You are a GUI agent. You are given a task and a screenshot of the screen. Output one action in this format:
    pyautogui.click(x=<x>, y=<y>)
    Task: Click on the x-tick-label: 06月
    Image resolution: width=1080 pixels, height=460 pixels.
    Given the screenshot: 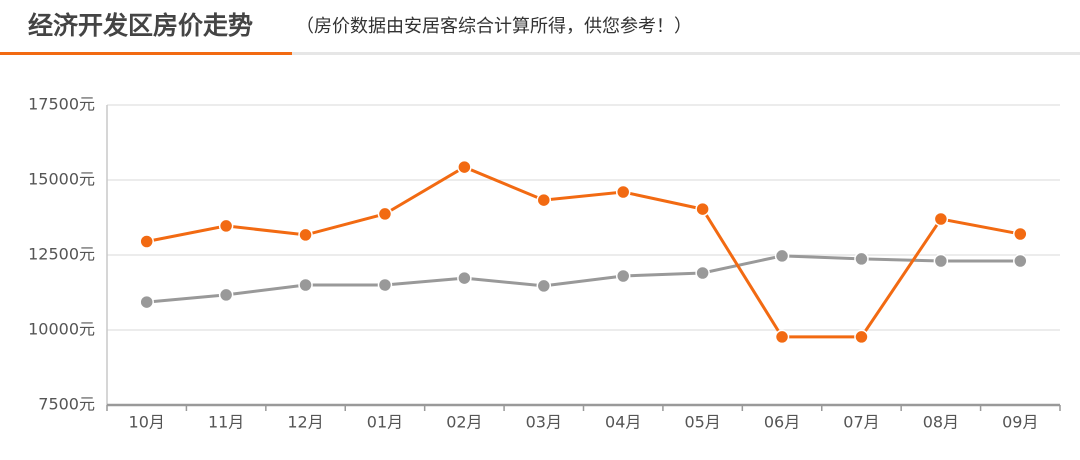 What is the action you would take?
    pyautogui.click(x=782, y=422)
    